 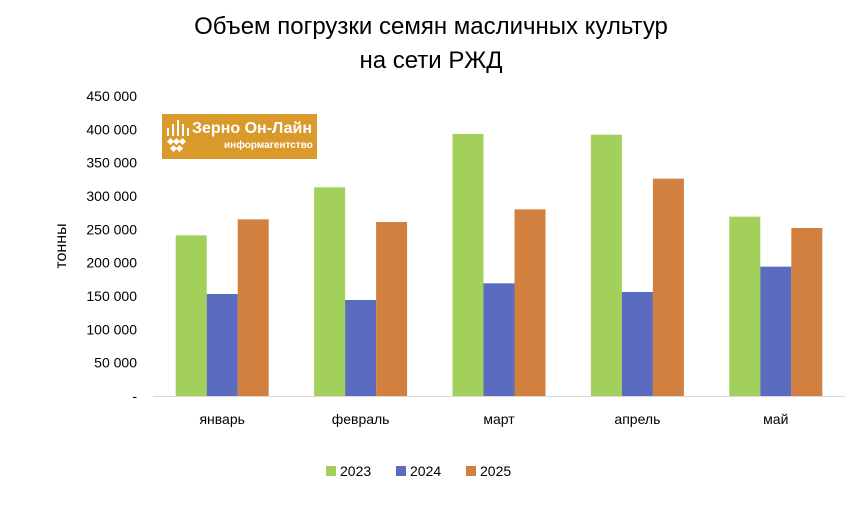 I want to click on zerno-online-logo: Зерно Он-Лайн информагентство, so click(x=239, y=136).